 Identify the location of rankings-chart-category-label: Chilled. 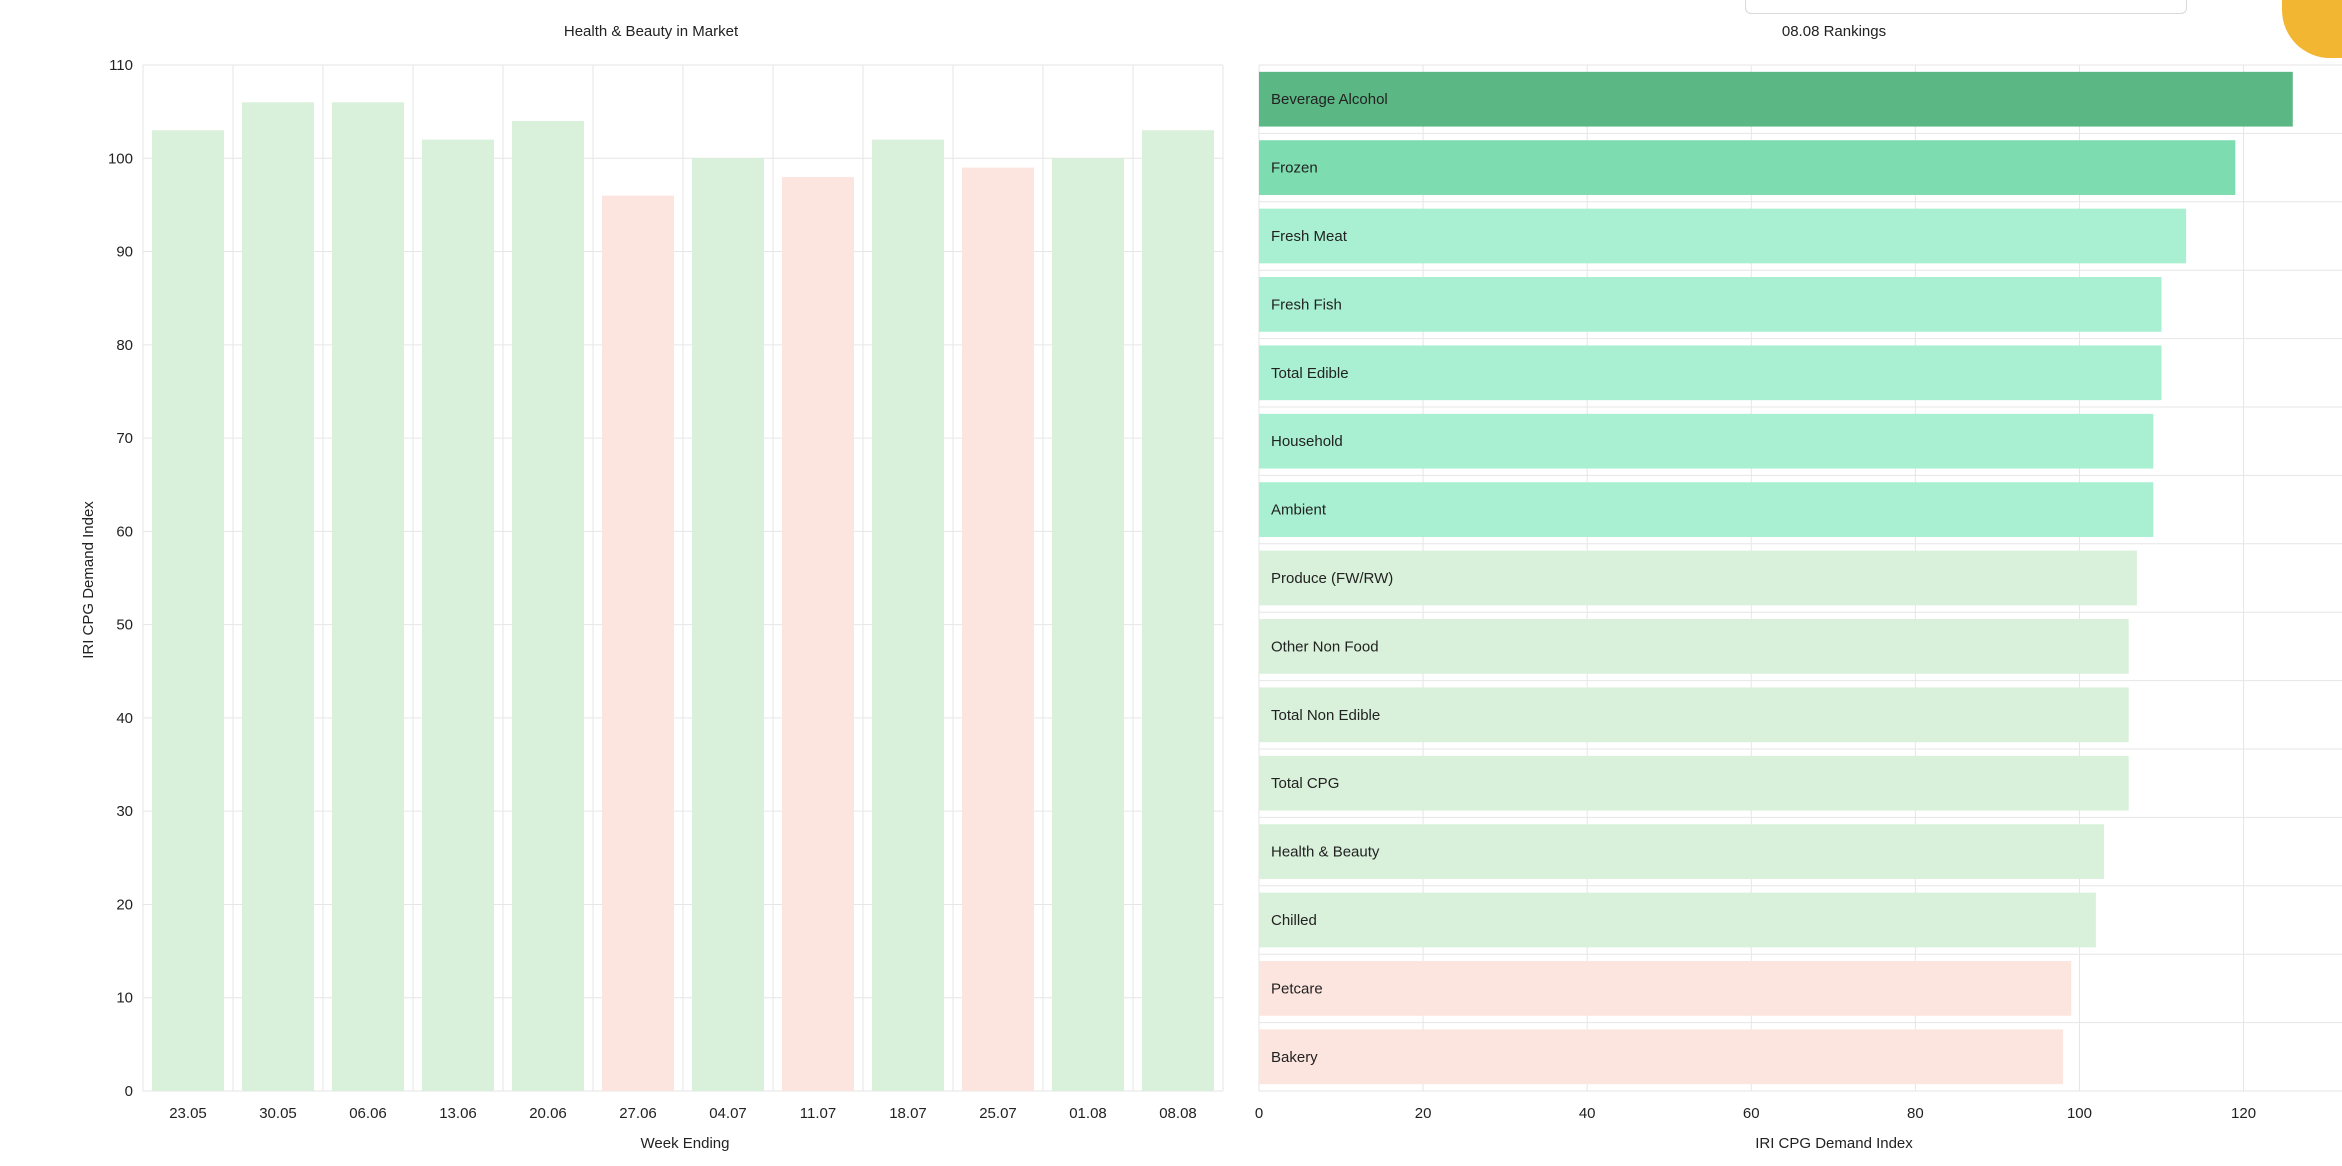
(1294, 920).